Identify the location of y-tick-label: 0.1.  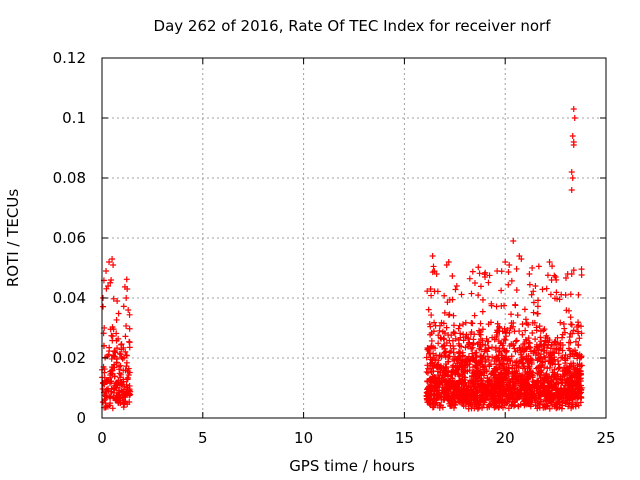
(74, 118).